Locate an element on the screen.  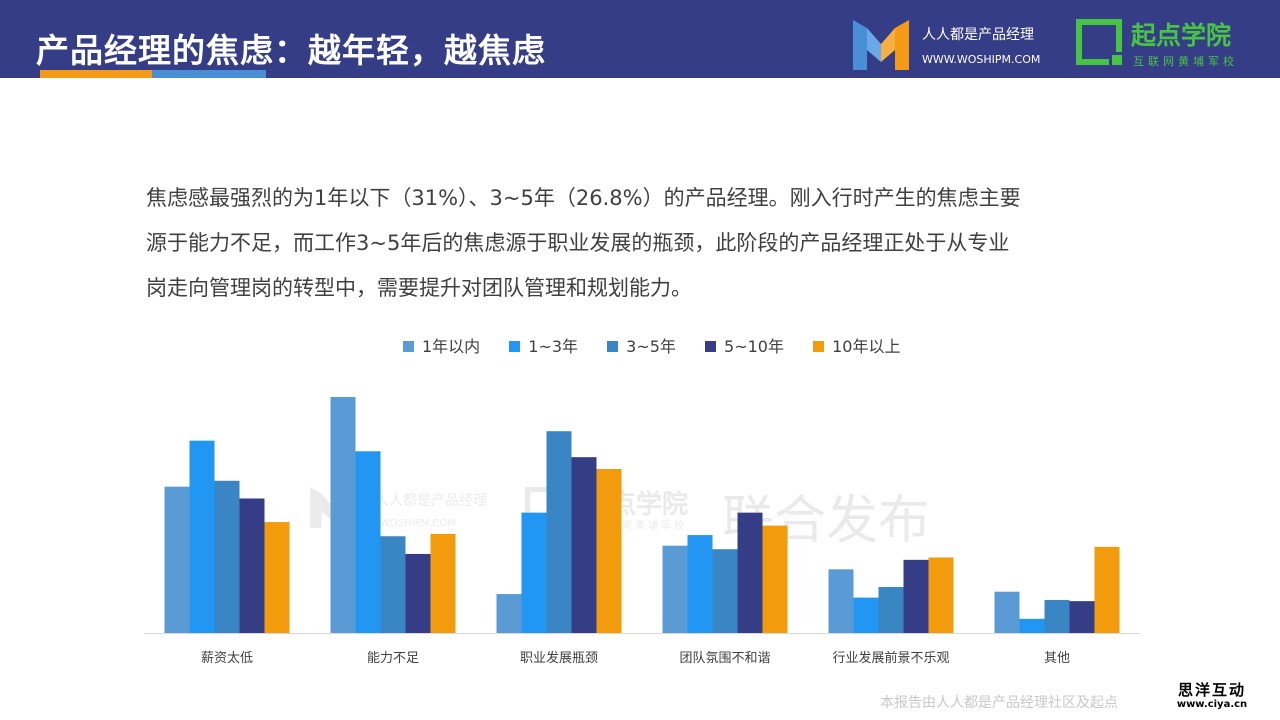
woshipm-url: WWW.WOSHIPM.COM is located at coordinates (981, 59).